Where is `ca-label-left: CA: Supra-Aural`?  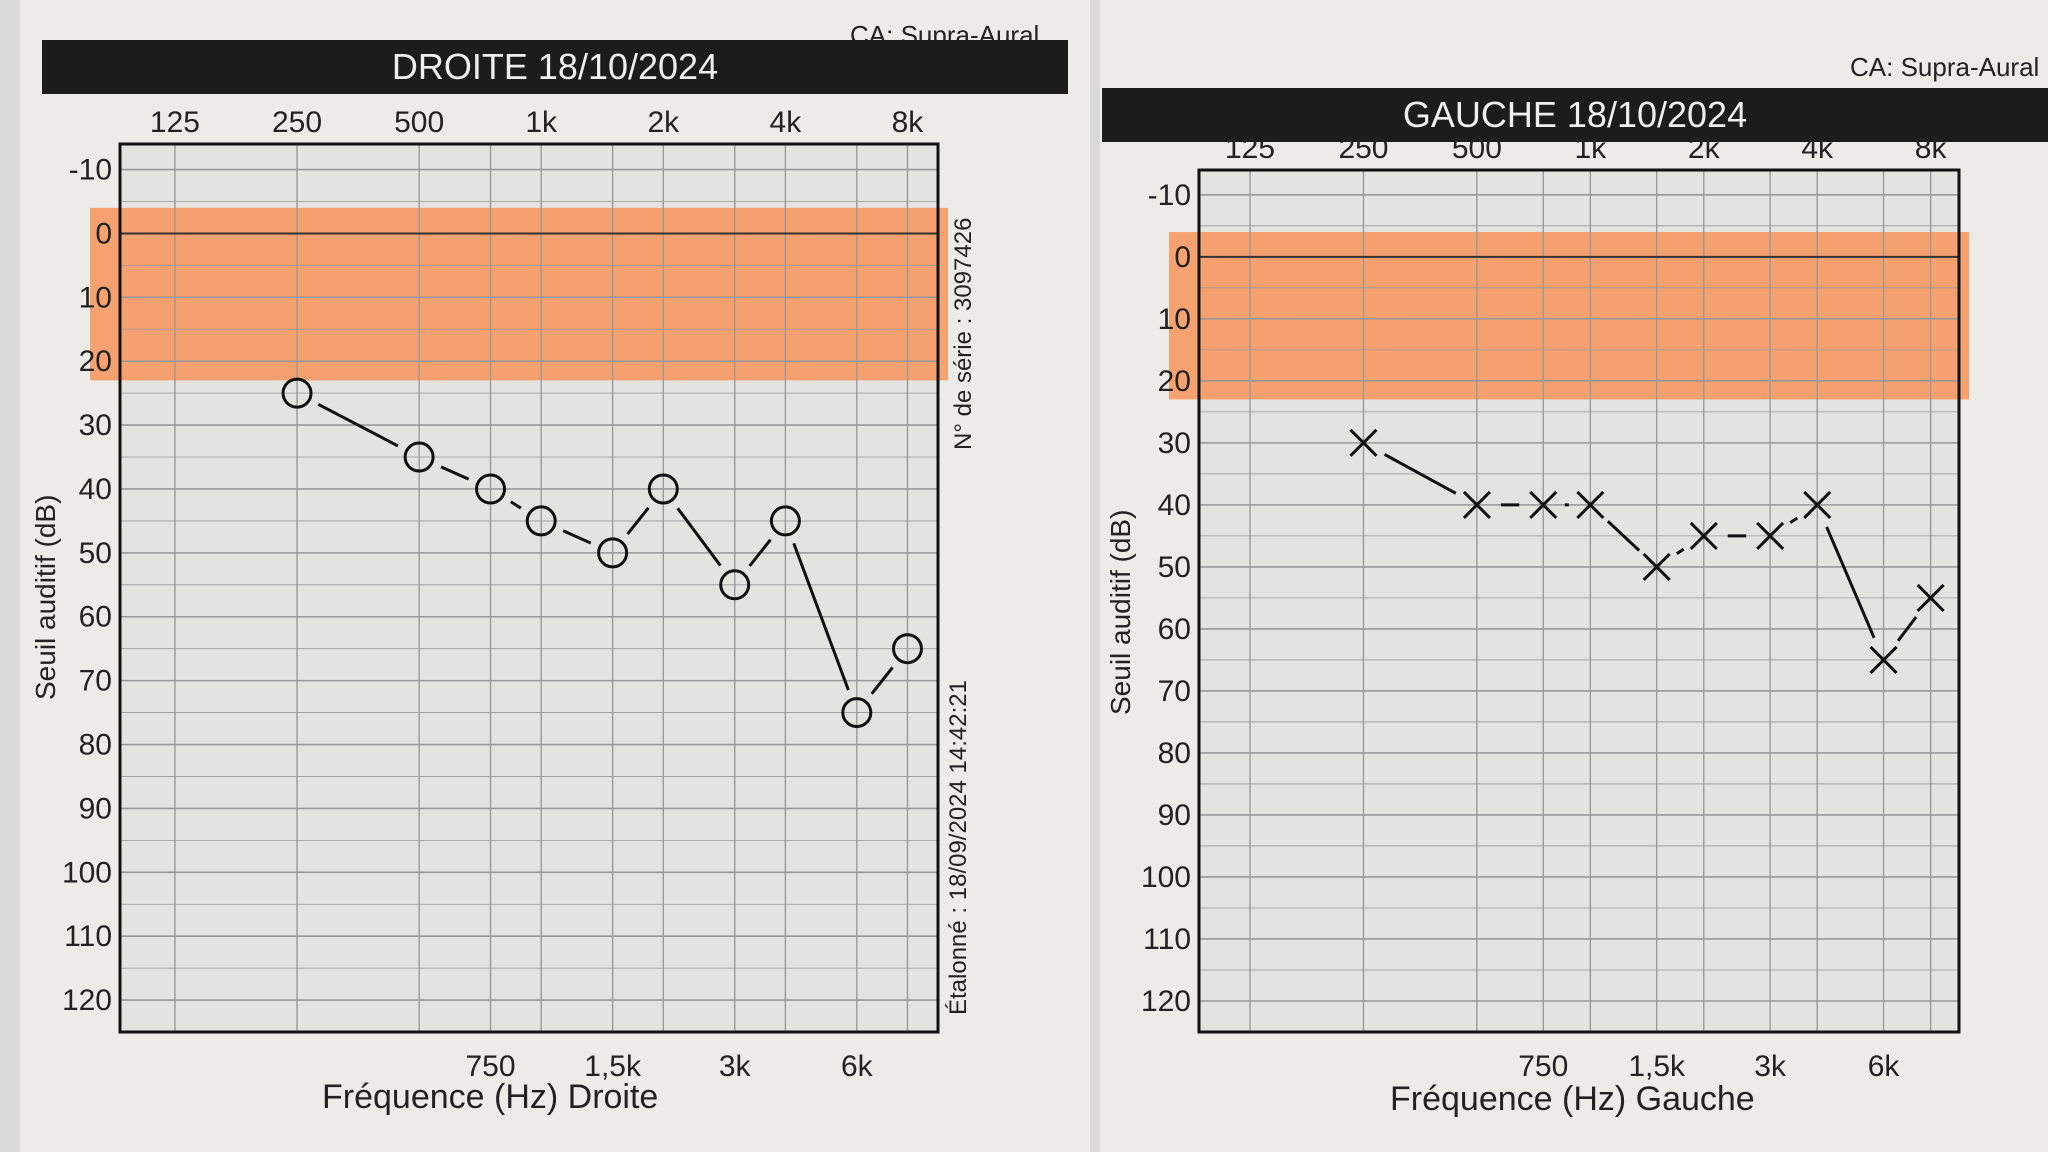
ca-label-left: CA: Supra-Aural is located at coordinates (1945, 67).